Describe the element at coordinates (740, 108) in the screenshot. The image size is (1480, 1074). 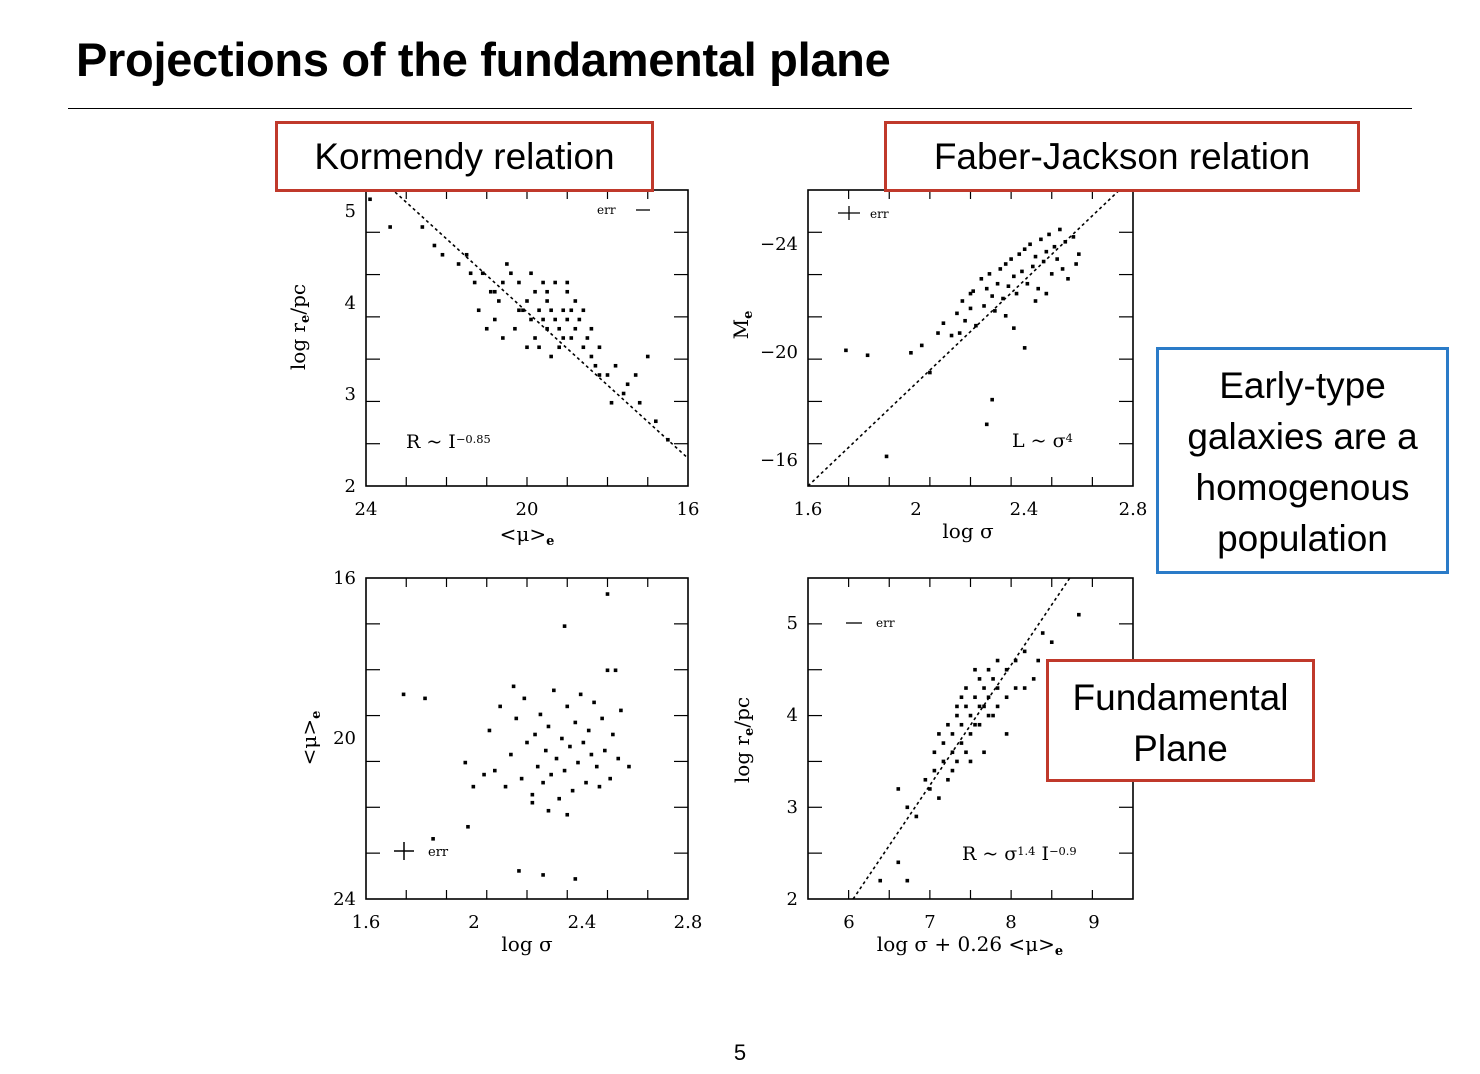
I see `title-divider` at that location.